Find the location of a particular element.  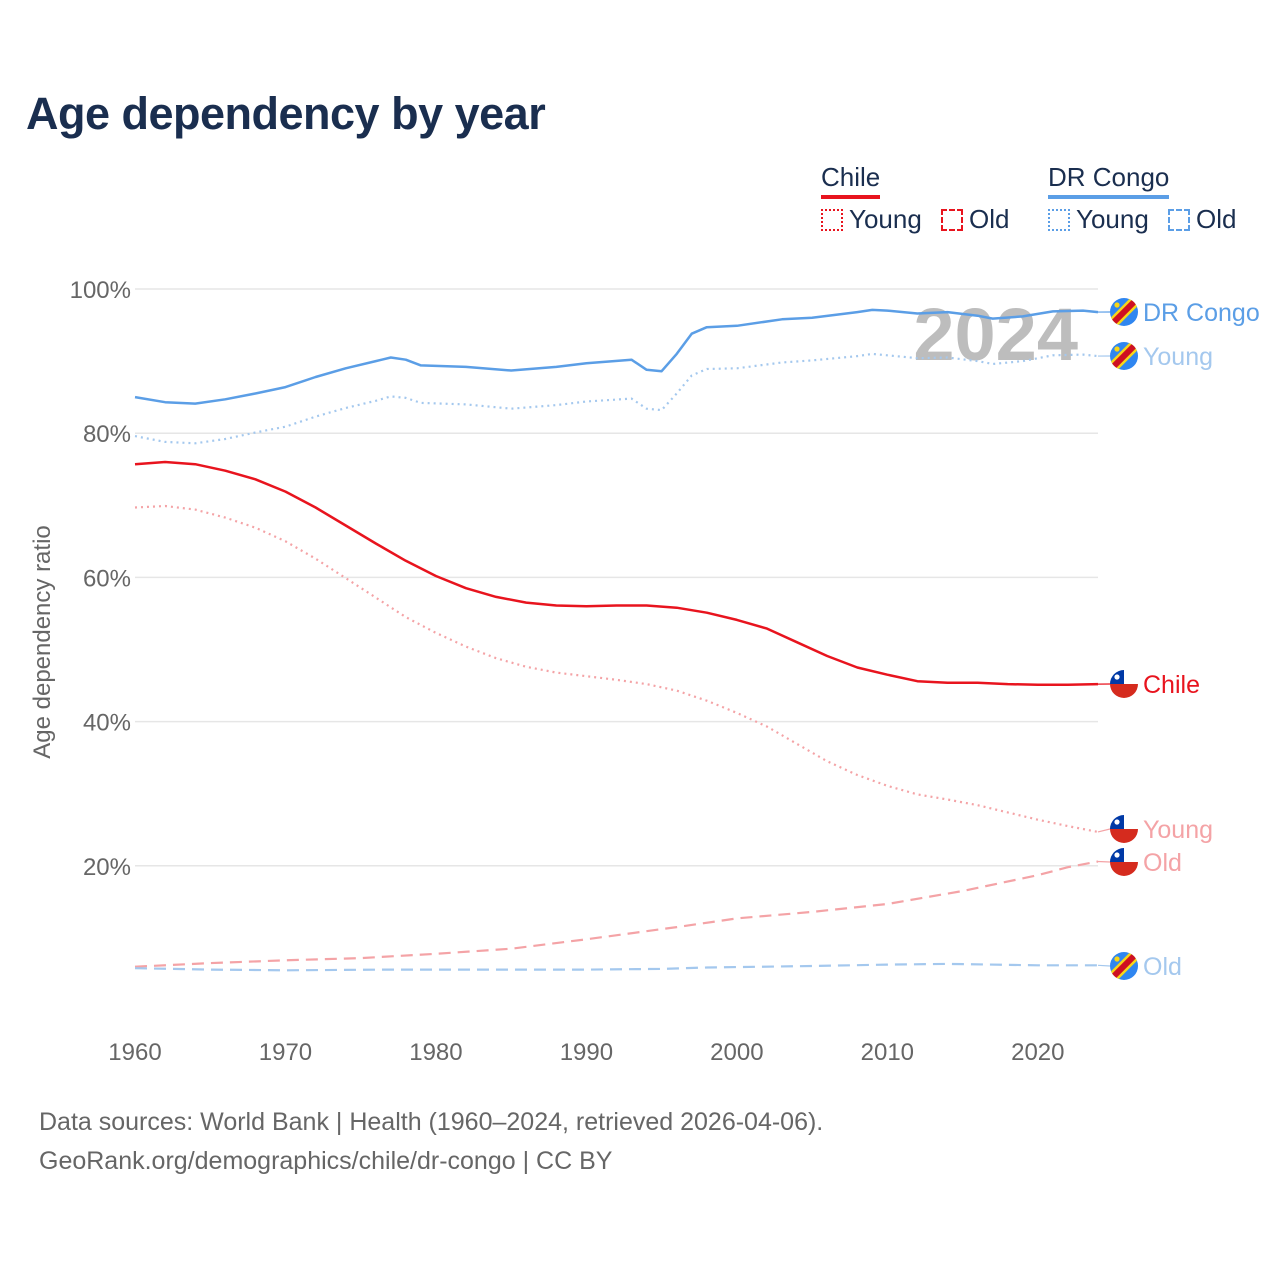

legend-header-chile: Chile is located at coordinates (851, 180).